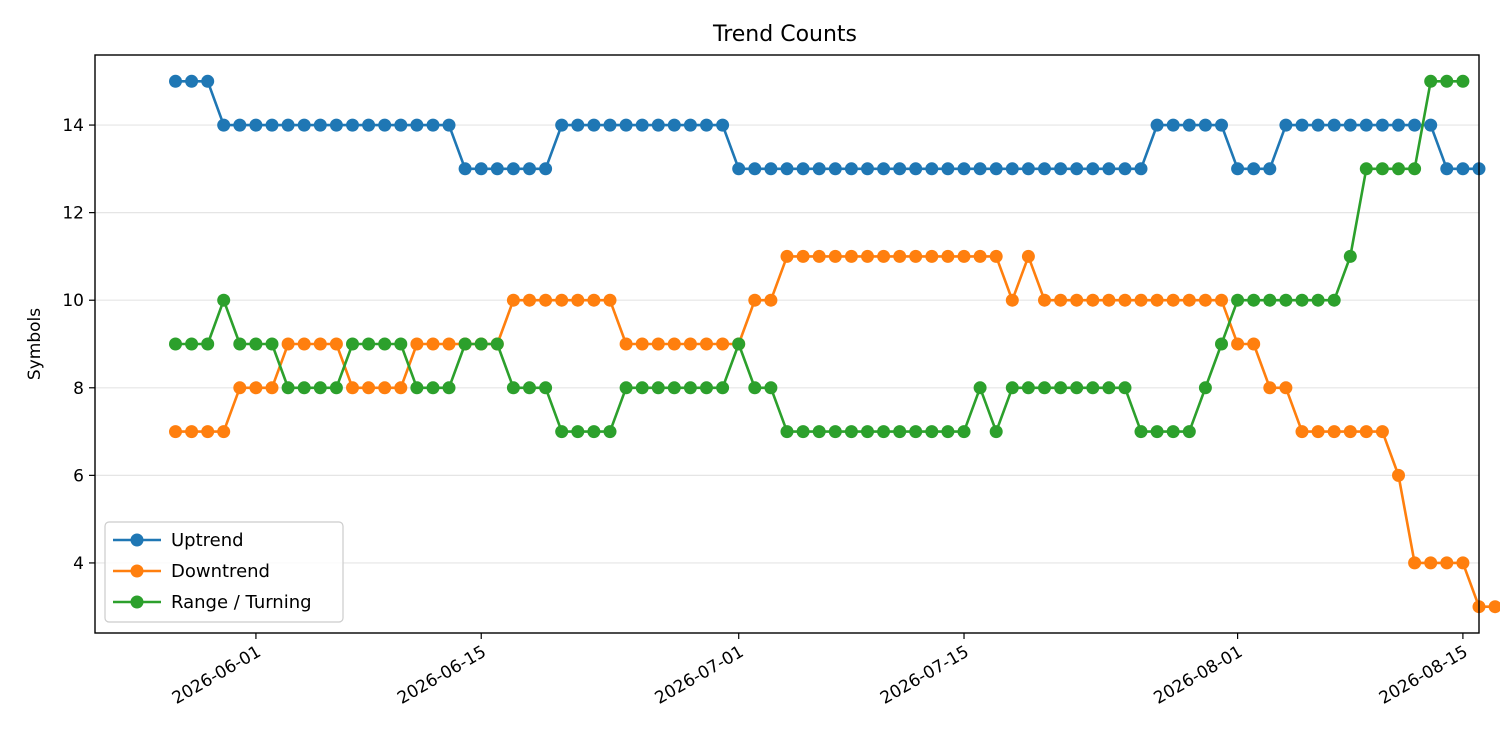 This screenshot has width=1500, height=750. What do you see at coordinates (784, 34) in the screenshot?
I see `chart-title: Trend Counts` at bounding box center [784, 34].